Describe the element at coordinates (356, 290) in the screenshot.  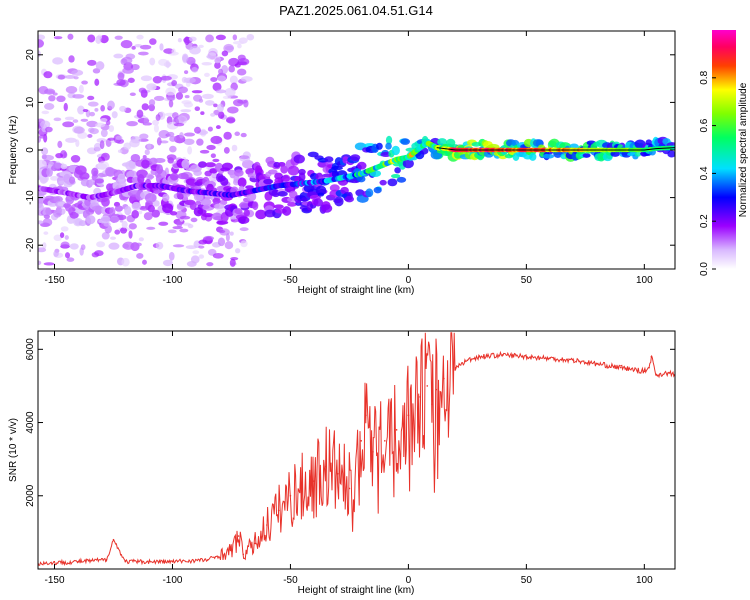
I see `top-x-axis-label: Height of straight line (km)` at that location.